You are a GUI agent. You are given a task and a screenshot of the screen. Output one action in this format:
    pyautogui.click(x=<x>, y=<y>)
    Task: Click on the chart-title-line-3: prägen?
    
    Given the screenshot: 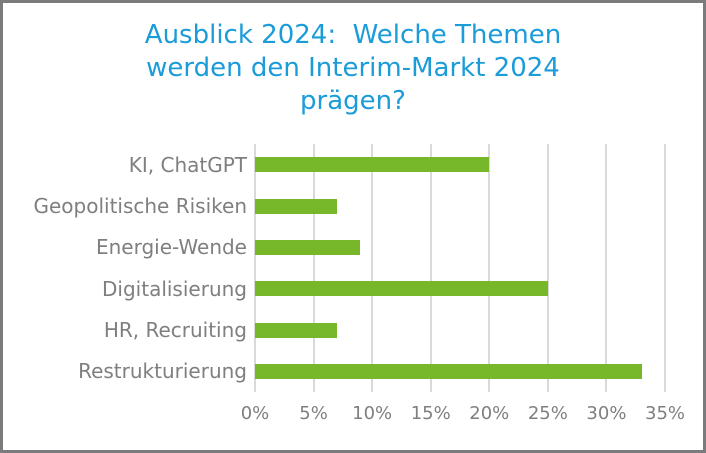 What is the action you would take?
    pyautogui.click(x=353, y=101)
    